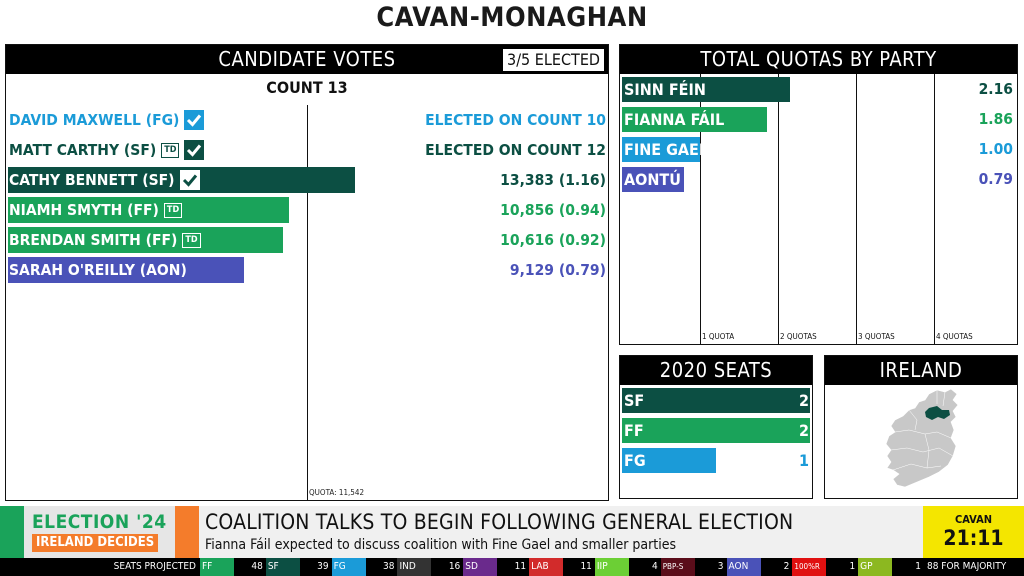 This screenshot has width=1024, height=576. I want to click on candidate-name: SARAH O'REILLY (AON), so click(98, 270).